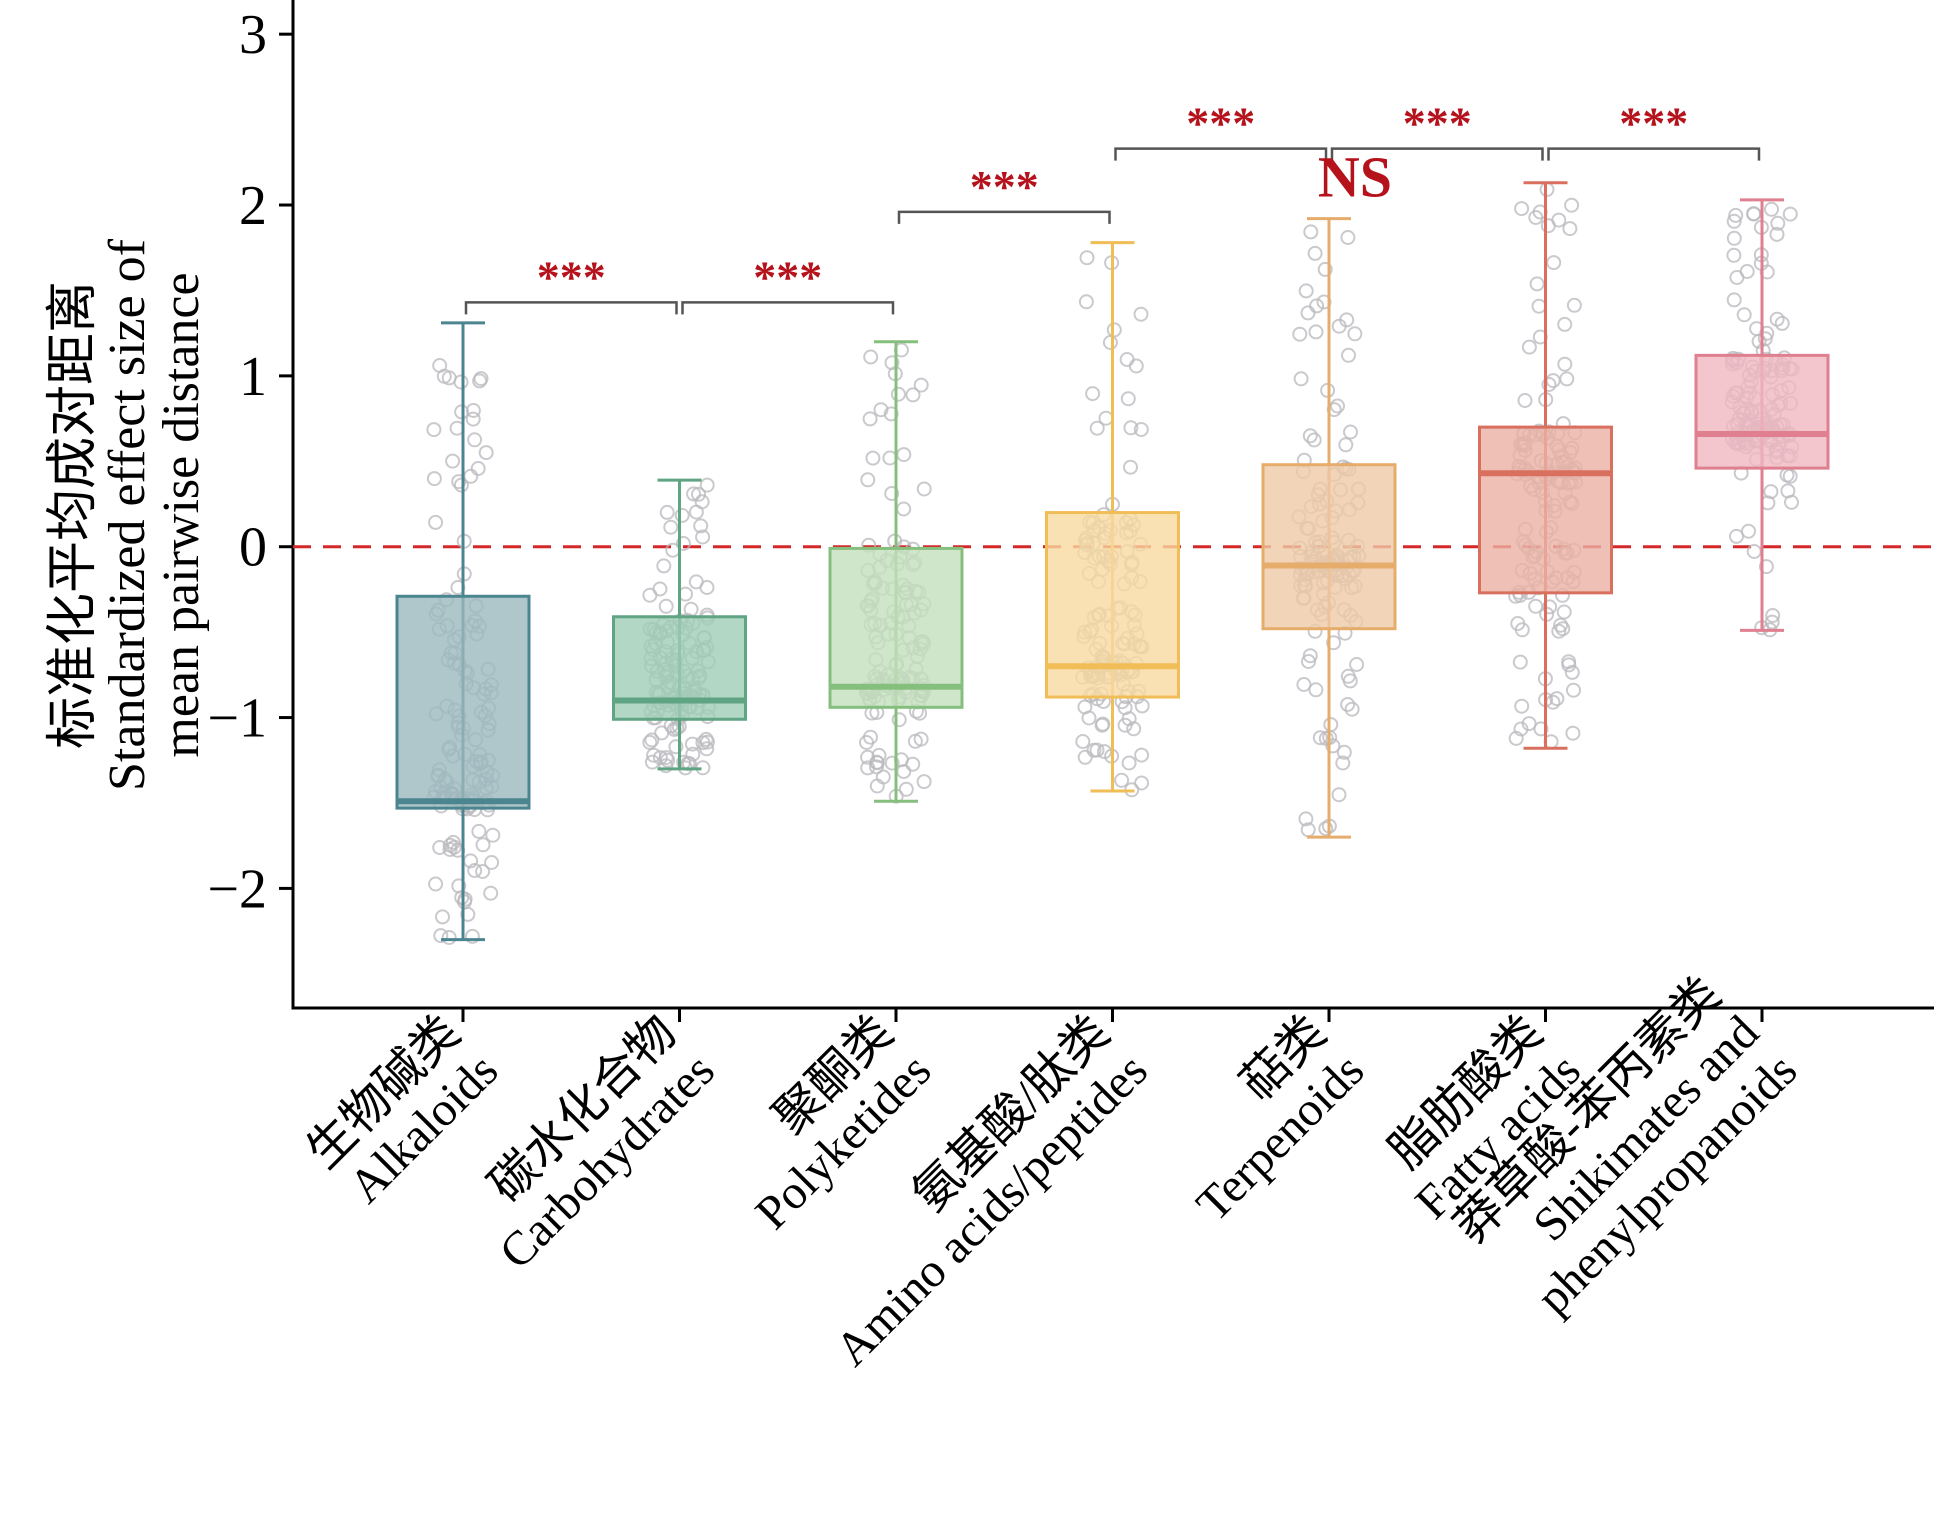 The image size is (1934, 1519). I want to click on y-axis: −2 −1 0 1 2 3, so click(250, 462).